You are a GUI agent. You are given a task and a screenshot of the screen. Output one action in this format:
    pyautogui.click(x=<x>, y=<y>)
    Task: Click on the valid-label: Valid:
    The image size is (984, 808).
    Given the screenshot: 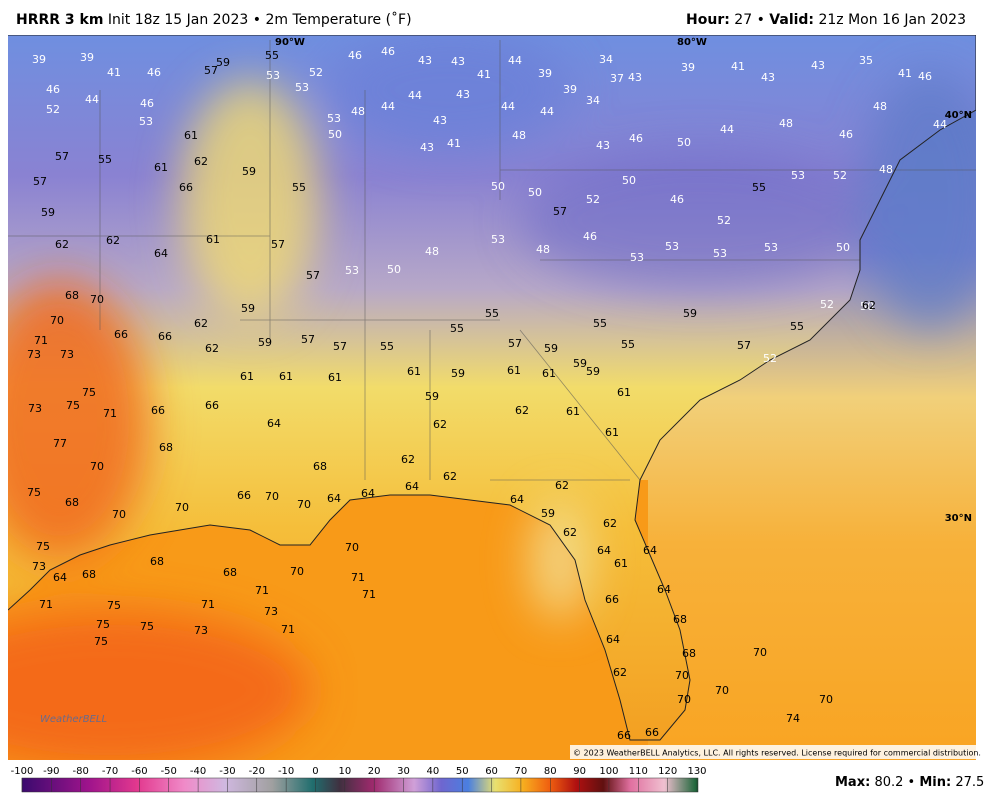 What is the action you would take?
    pyautogui.click(x=792, y=20)
    